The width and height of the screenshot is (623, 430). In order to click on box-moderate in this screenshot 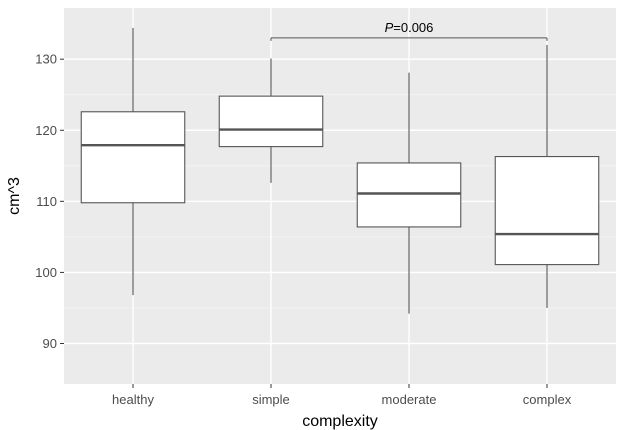, I will do `click(409, 193)`.